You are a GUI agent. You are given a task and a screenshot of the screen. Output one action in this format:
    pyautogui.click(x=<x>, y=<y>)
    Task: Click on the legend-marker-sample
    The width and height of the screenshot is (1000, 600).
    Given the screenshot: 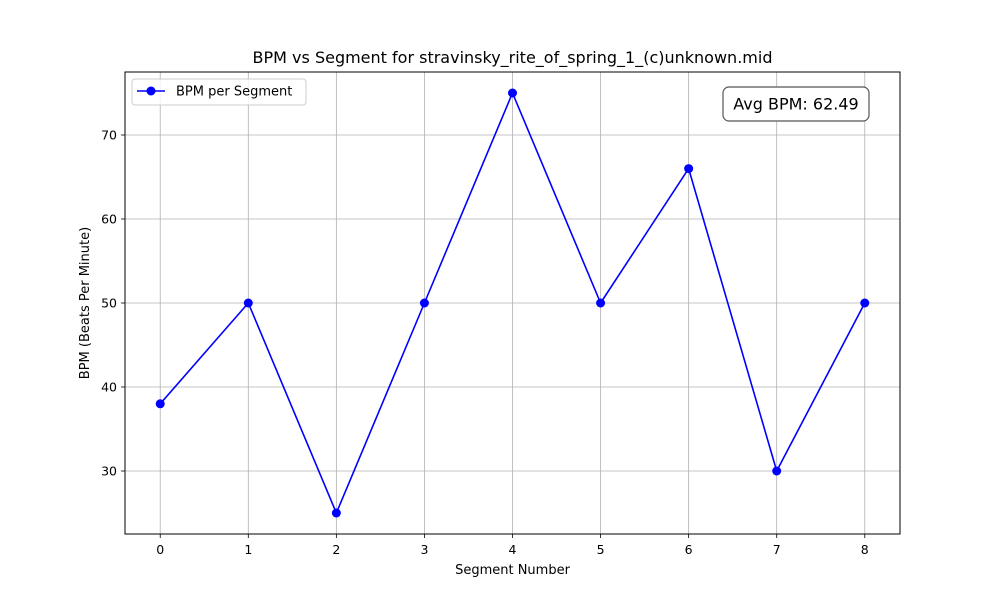 What is the action you would take?
    pyautogui.click(x=151, y=91)
    